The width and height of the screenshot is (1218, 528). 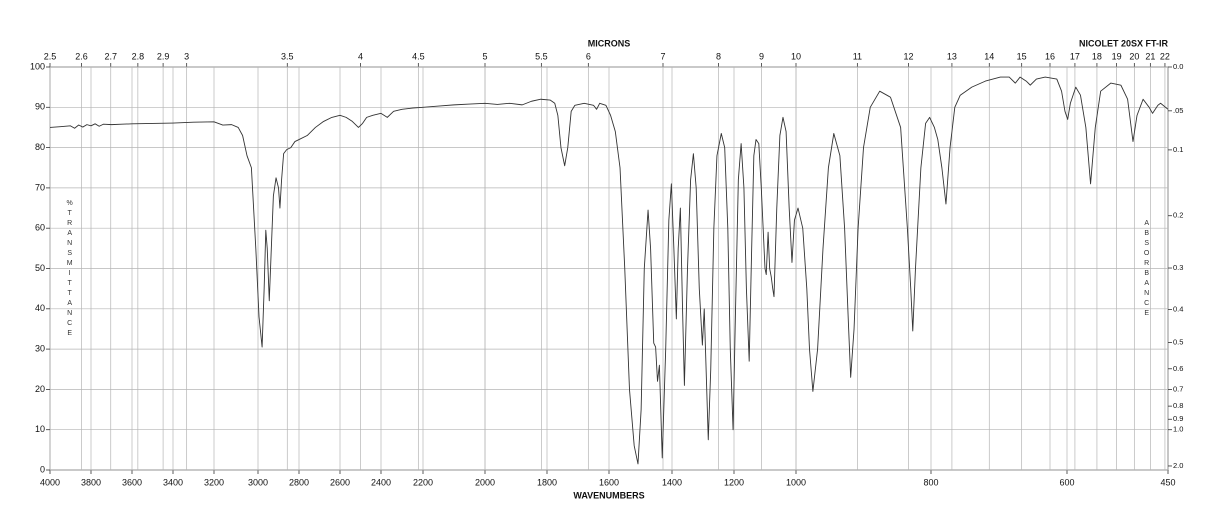 What do you see at coordinates (547, 482) in the screenshot?
I see `x-tick-label: 1800` at bounding box center [547, 482].